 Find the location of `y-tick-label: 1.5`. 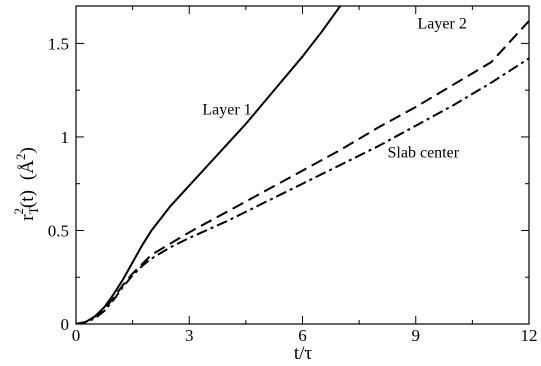

y-tick-label: 1.5 is located at coordinates (58, 43).